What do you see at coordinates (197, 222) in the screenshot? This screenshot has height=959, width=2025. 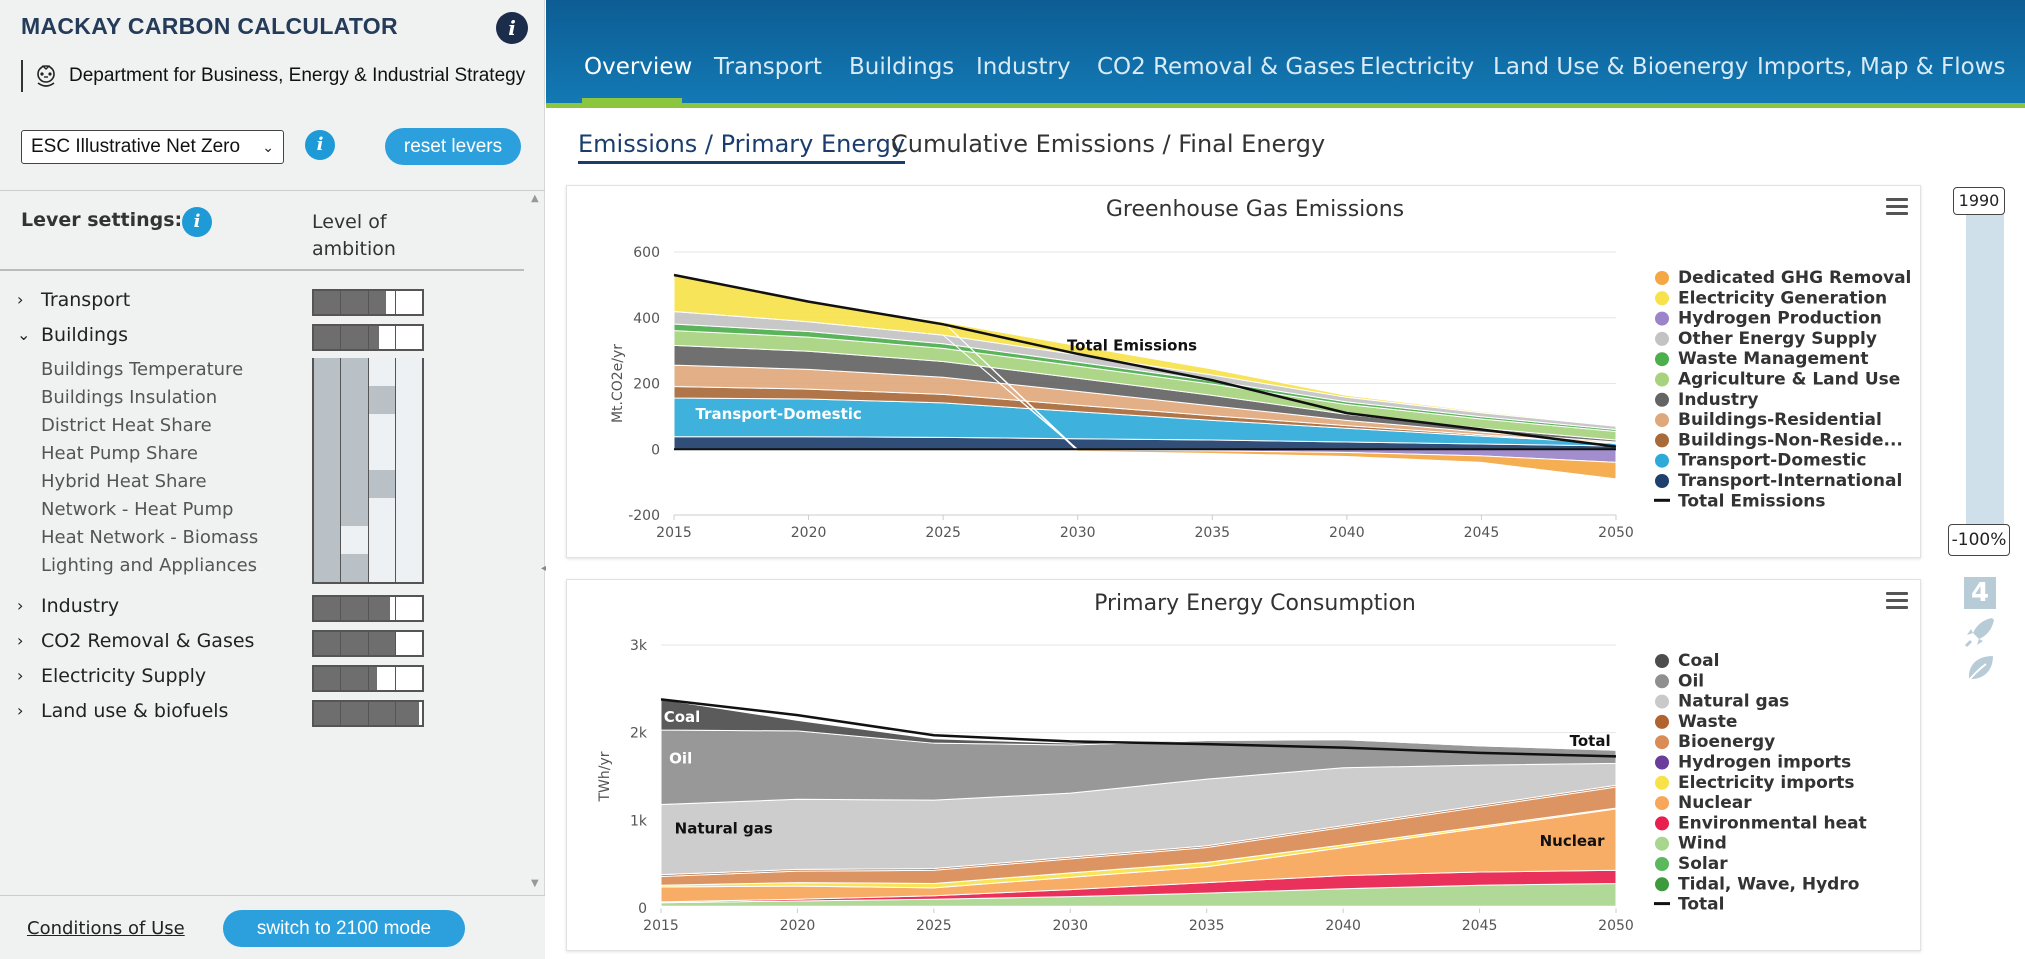 I see `lever-info-icon: i` at bounding box center [197, 222].